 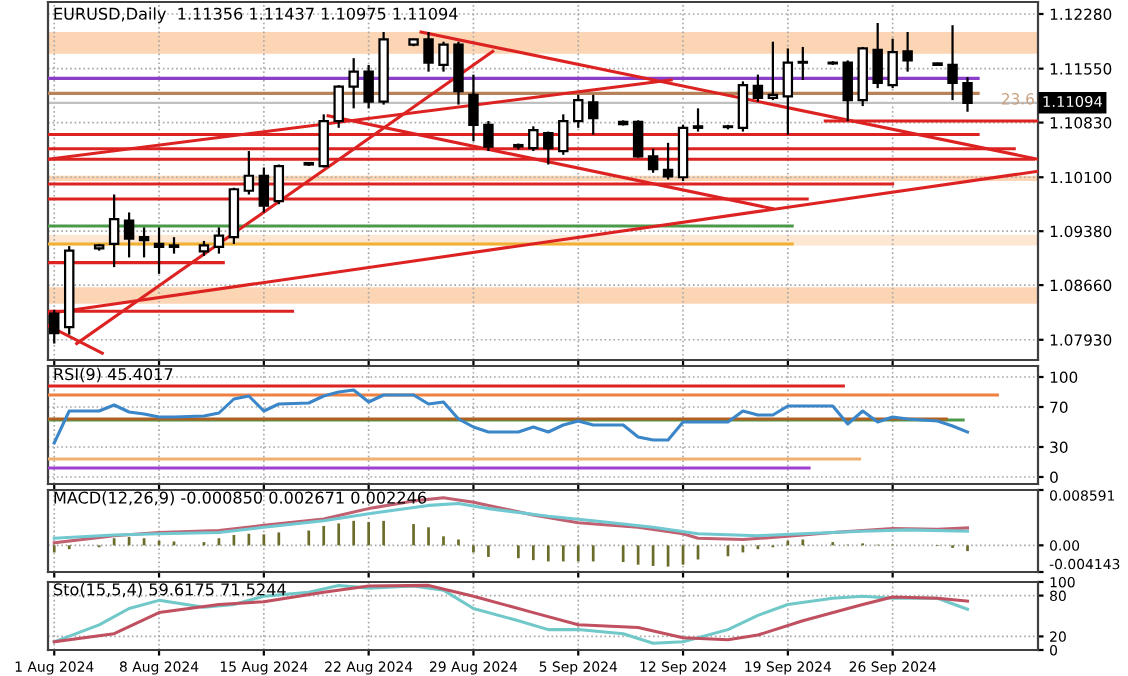 What do you see at coordinates (256, 15) in the screenshot?
I see `chart-title: EURUSD,Daily 1.11356 1.11437 1.10975 1.11094` at bounding box center [256, 15].